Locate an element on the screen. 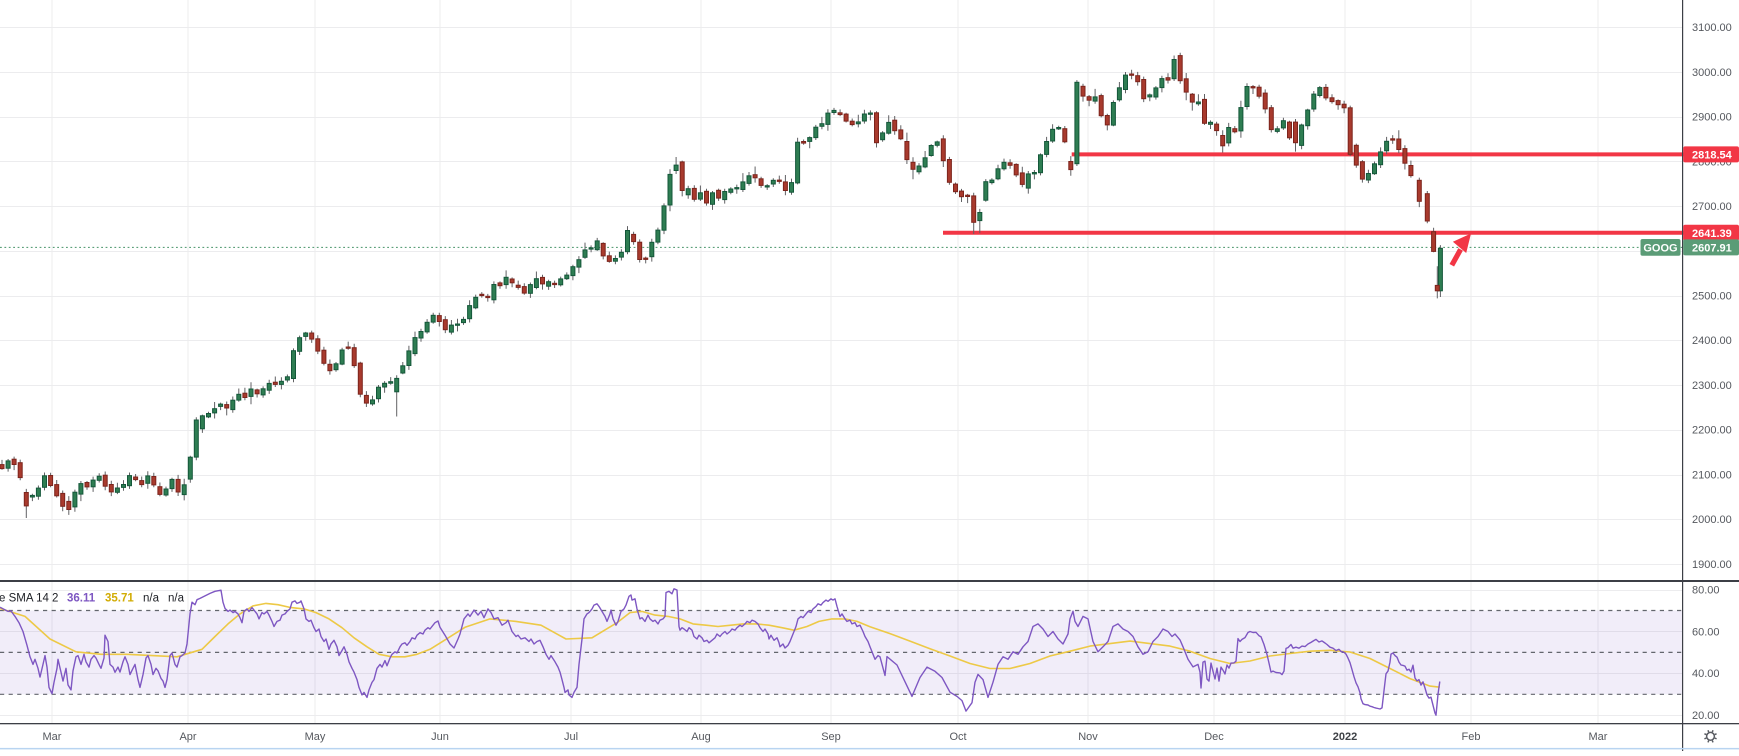  svg-text: Jul is located at coordinates (571, 737).